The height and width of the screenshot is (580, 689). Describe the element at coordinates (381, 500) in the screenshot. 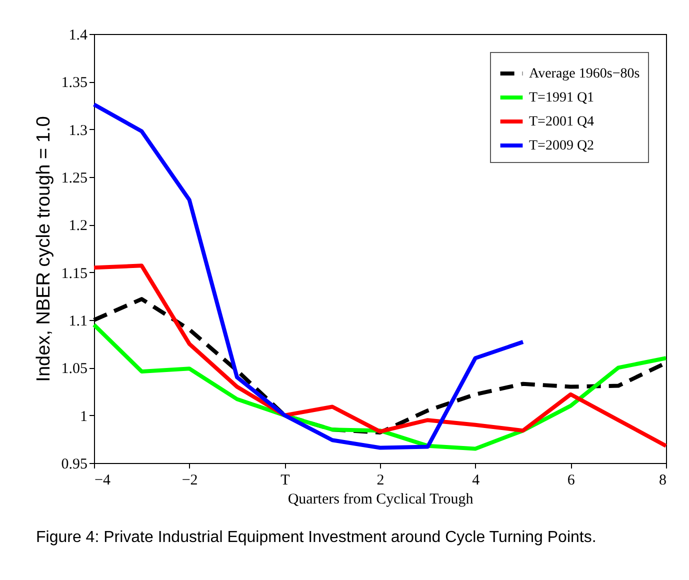

I see `x-axis-title: Quarters from Cyclical Trough` at that location.